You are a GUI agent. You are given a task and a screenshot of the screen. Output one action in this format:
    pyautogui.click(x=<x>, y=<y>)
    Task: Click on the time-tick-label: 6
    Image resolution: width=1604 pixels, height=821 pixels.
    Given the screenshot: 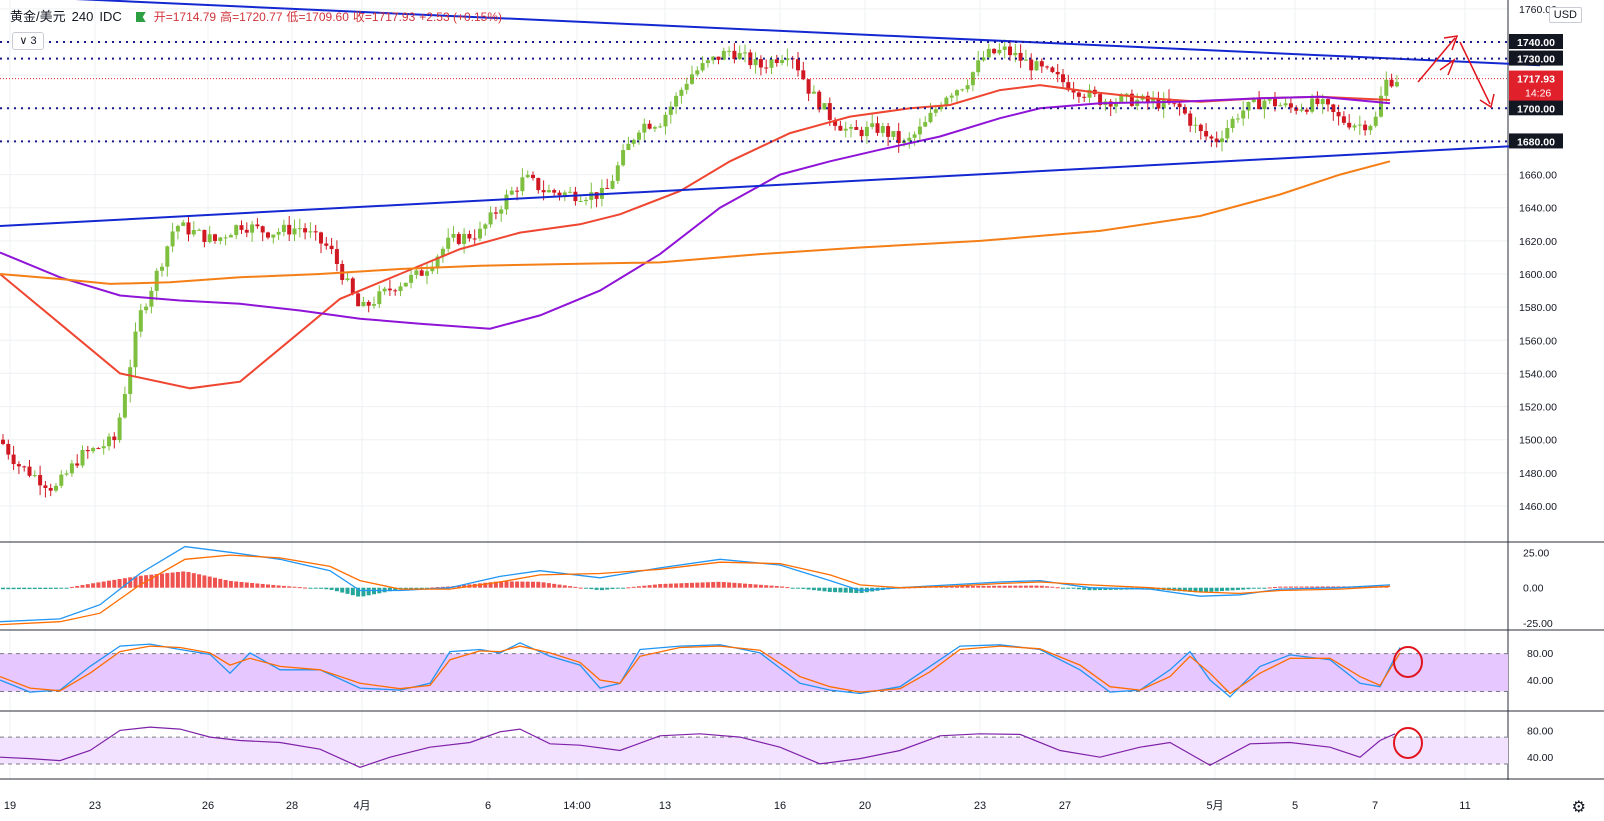 What is the action you would take?
    pyautogui.click(x=488, y=806)
    